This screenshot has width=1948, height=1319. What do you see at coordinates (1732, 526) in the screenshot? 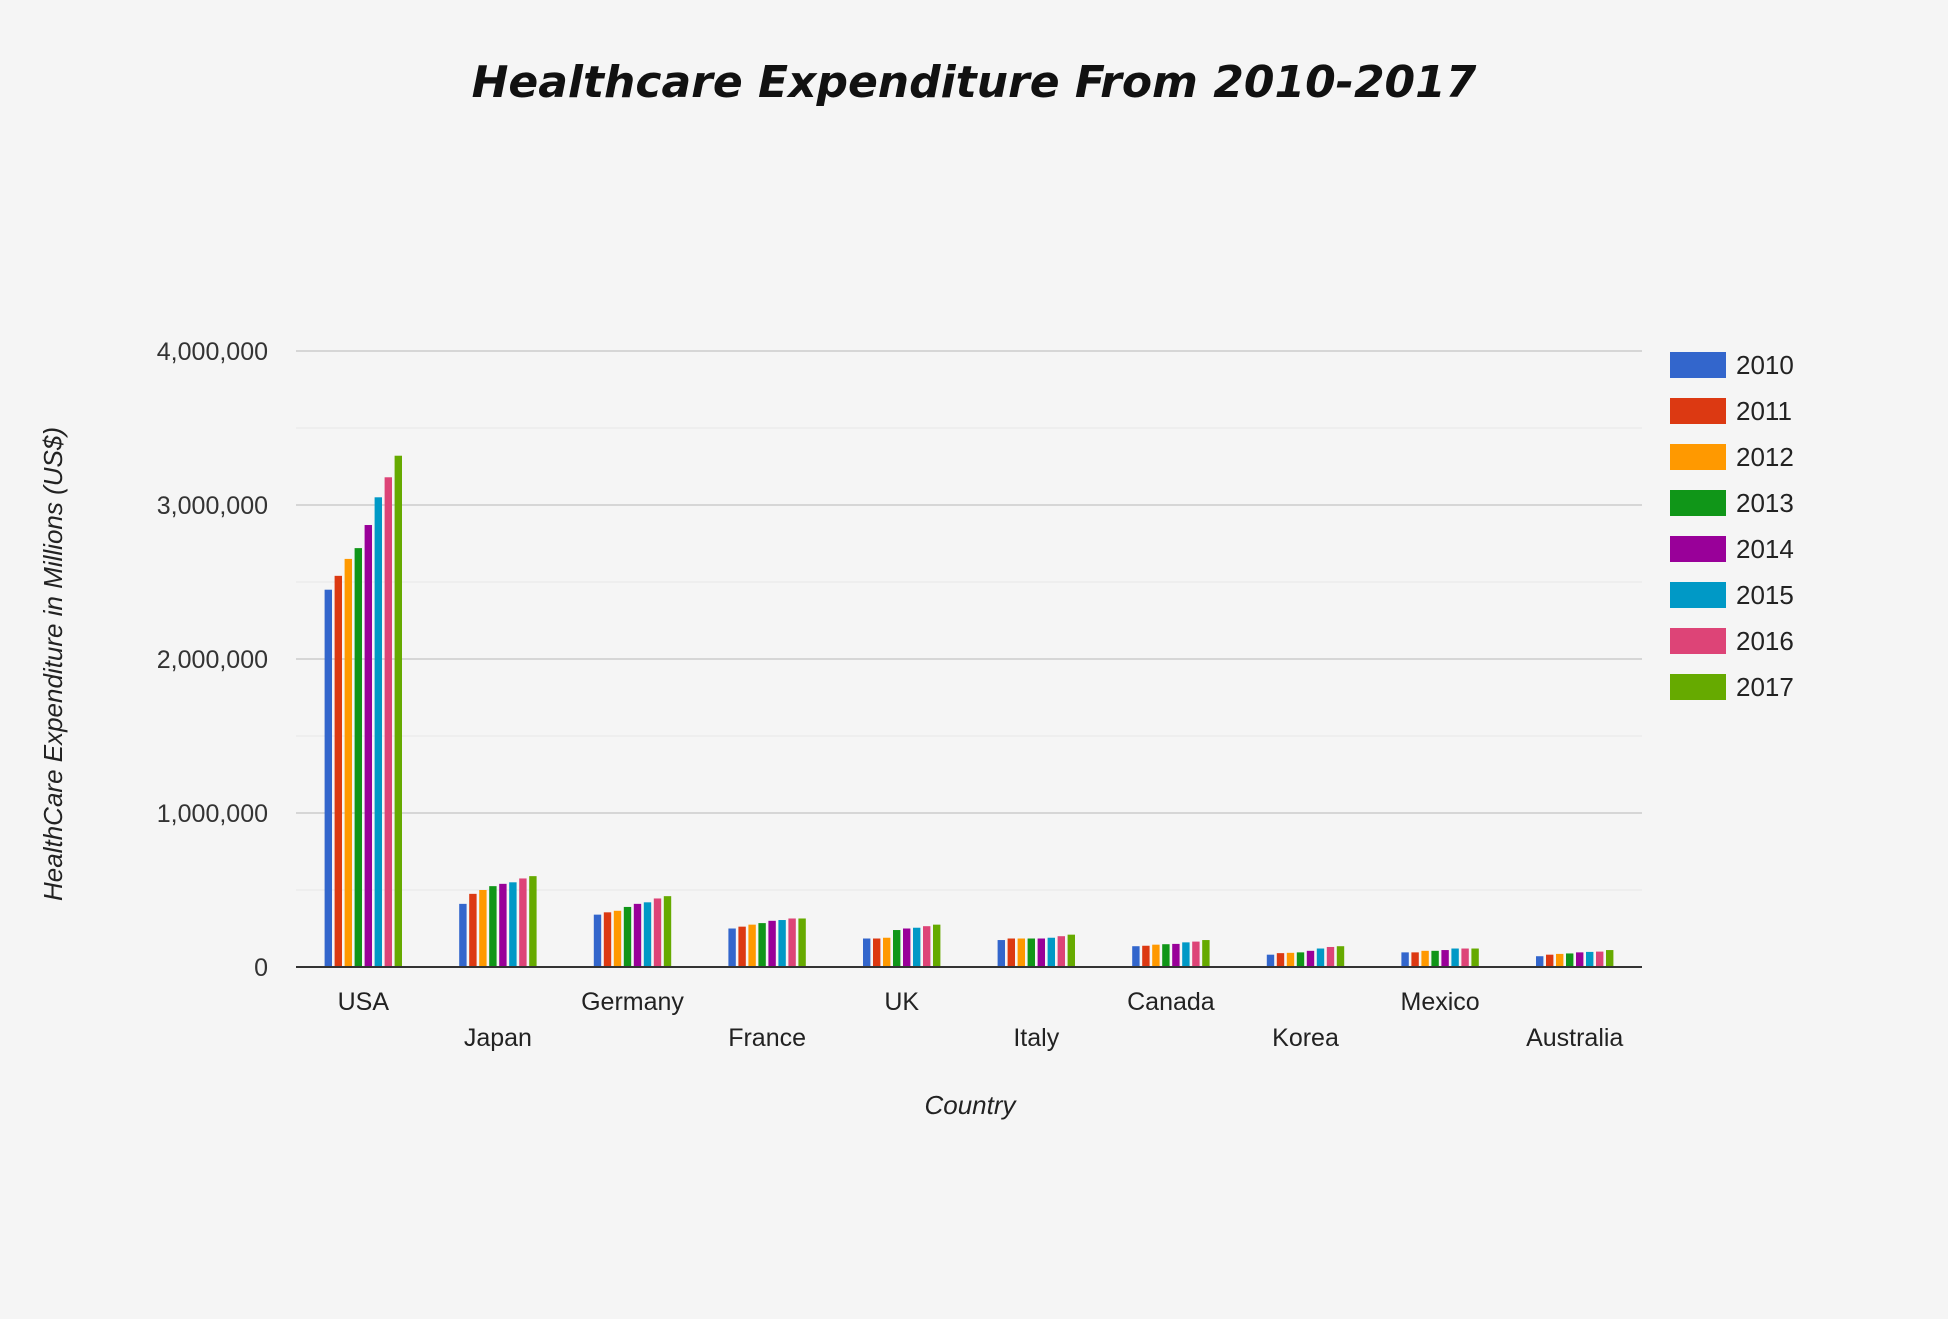
I see `legend: 2010 2011 2012 2013 2014 2015 2016 2017` at bounding box center [1732, 526].